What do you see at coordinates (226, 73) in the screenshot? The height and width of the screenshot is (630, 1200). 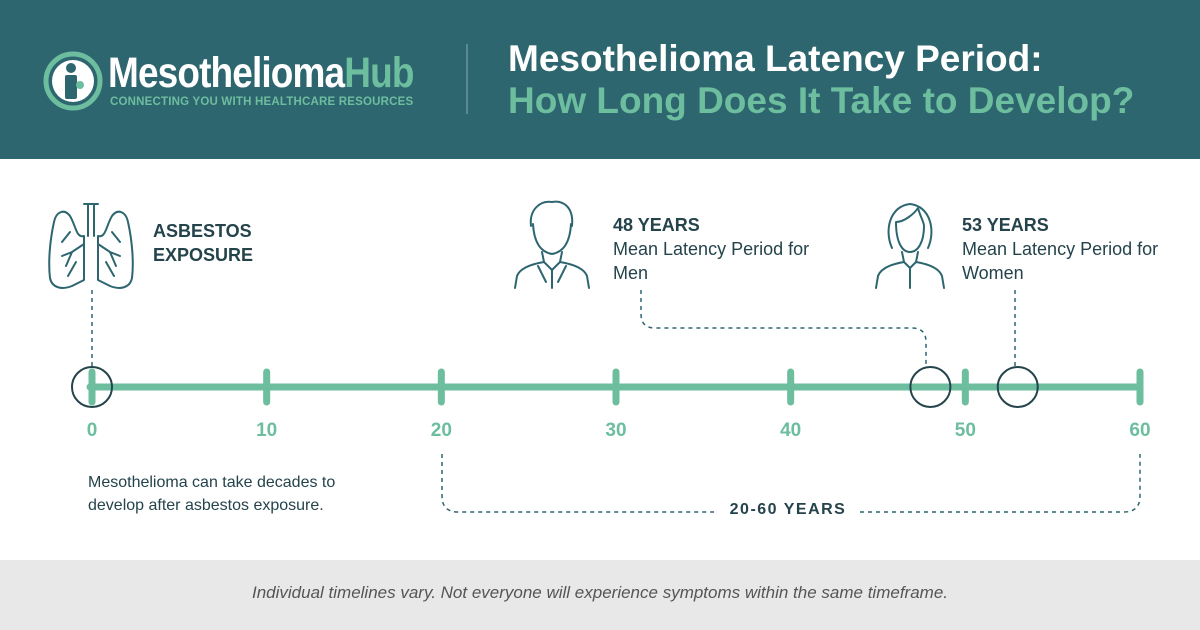 I see `brand-name-main: Mesothelioma` at bounding box center [226, 73].